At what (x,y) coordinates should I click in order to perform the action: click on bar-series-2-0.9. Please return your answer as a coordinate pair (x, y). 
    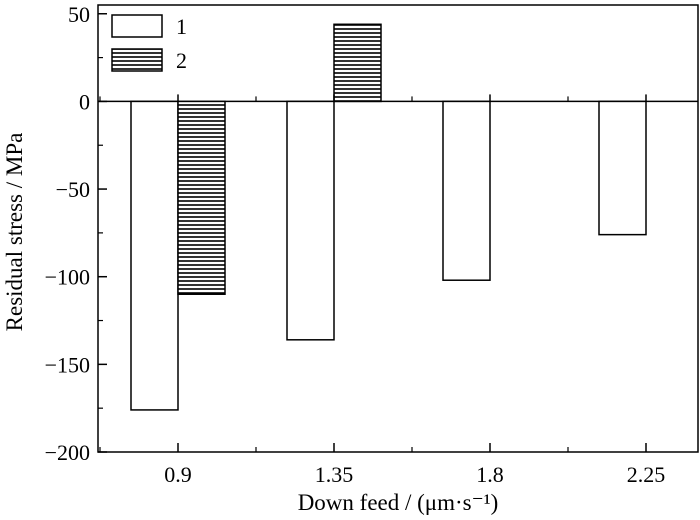
    Looking at the image, I should click on (201, 197).